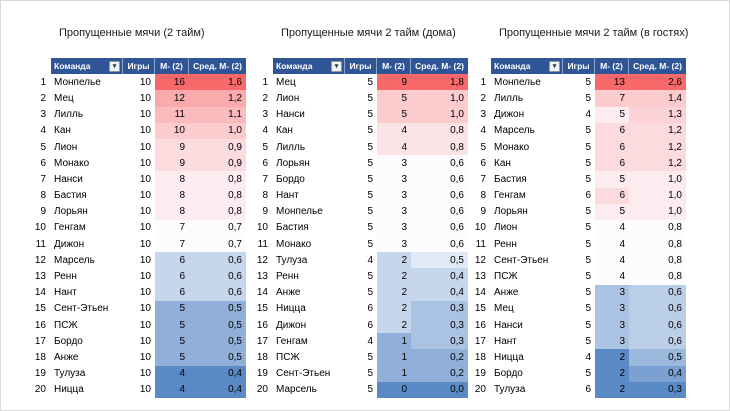 This screenshot has width=730, height=411. What do you see at coordinates (262, 293) in the screenshot?
I see `rank-label: 14` at bounding box center [262, 293].